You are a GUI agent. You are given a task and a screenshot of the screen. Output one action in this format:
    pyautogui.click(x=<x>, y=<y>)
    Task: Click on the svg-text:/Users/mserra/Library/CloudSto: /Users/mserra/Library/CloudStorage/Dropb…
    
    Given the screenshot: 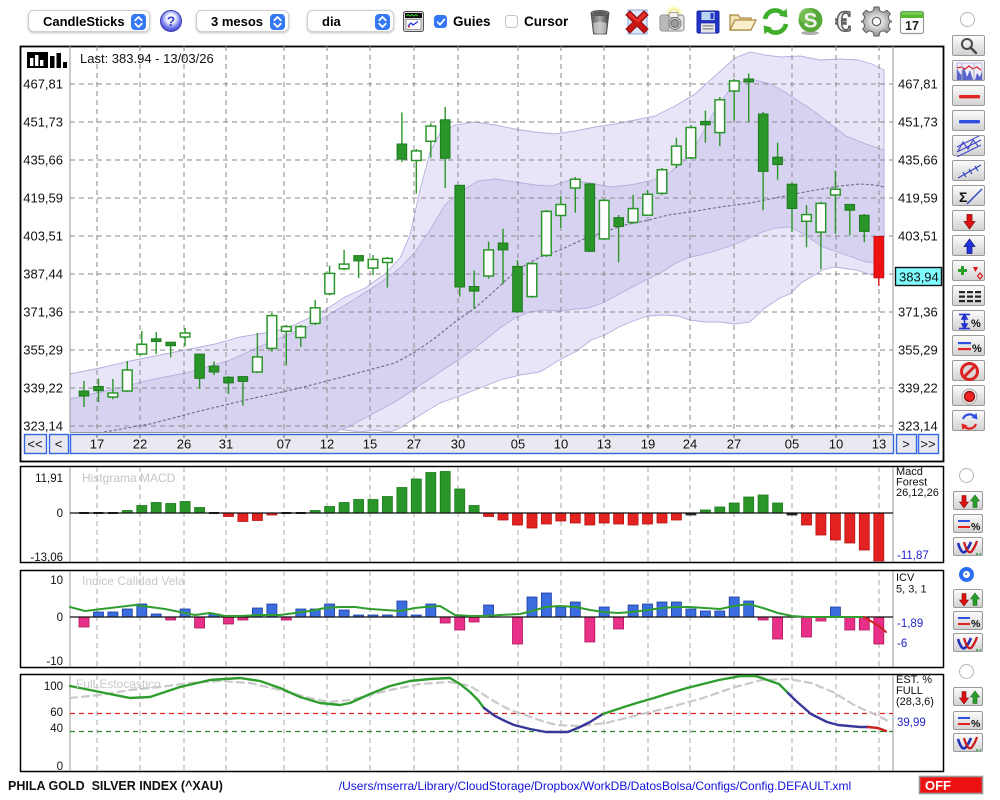 What is the action you would take?
    pyautogui.click(x=595, y=786)
    